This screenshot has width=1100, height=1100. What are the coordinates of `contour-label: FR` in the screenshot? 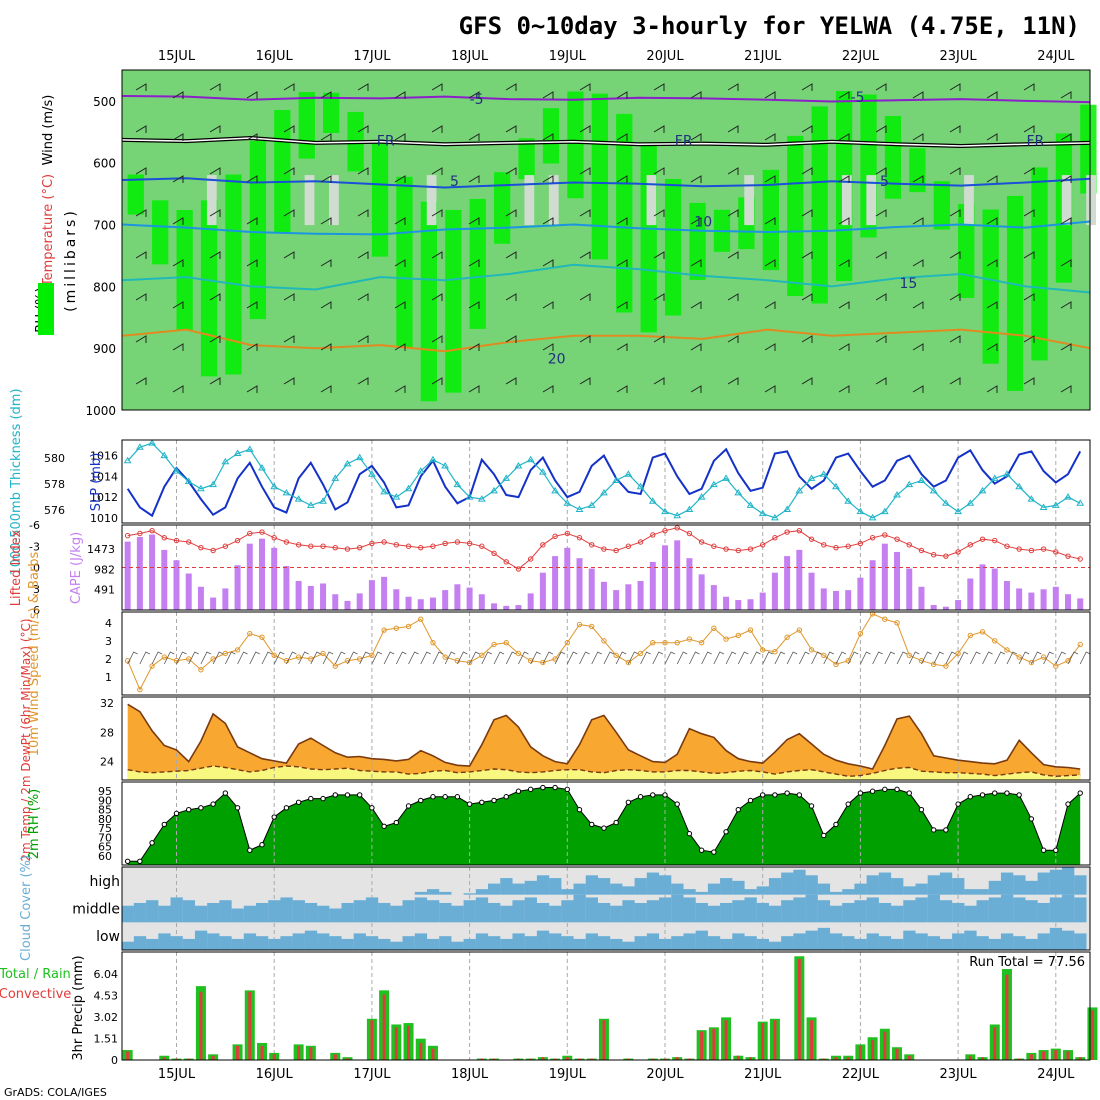 It's located at (684, 141).